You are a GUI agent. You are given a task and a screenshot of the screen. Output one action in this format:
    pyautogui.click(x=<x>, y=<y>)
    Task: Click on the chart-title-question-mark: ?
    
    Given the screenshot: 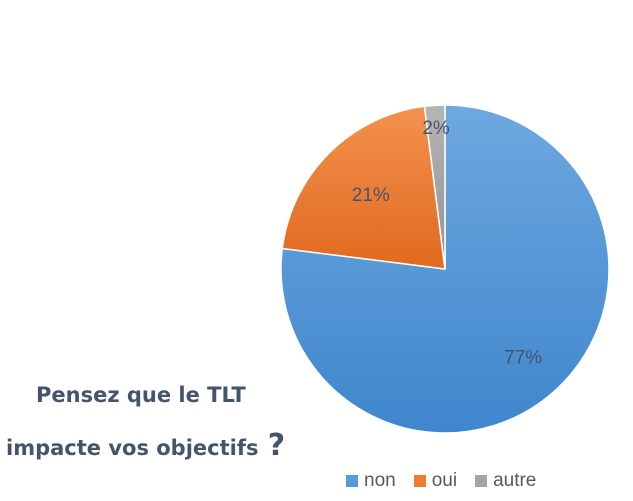 What is the action you would take?
    pyautogui.click(x=276, y=445)
    